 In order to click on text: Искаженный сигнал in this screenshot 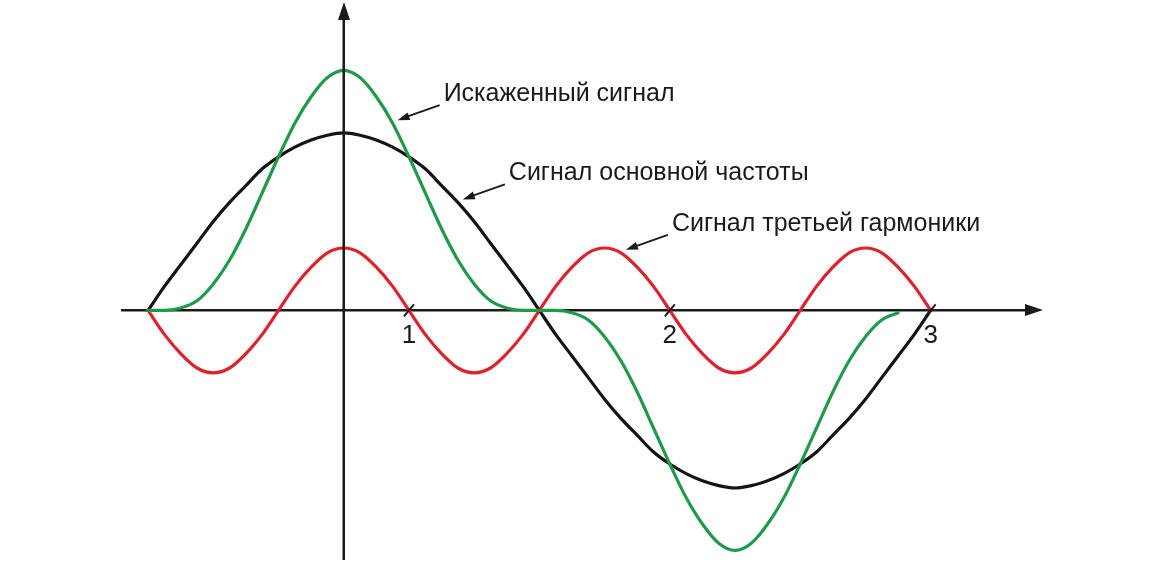, I will do `click(559, 92)`.